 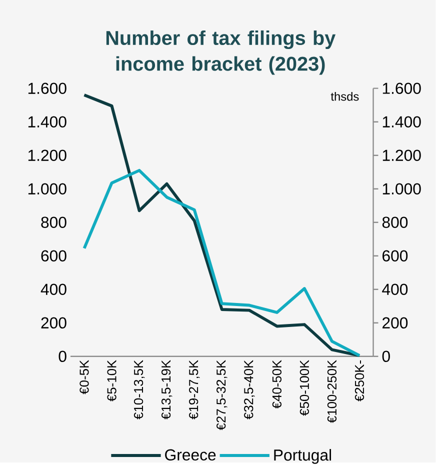 I want to click on y-tick-label: 1.000, so click(x=402, y=188).